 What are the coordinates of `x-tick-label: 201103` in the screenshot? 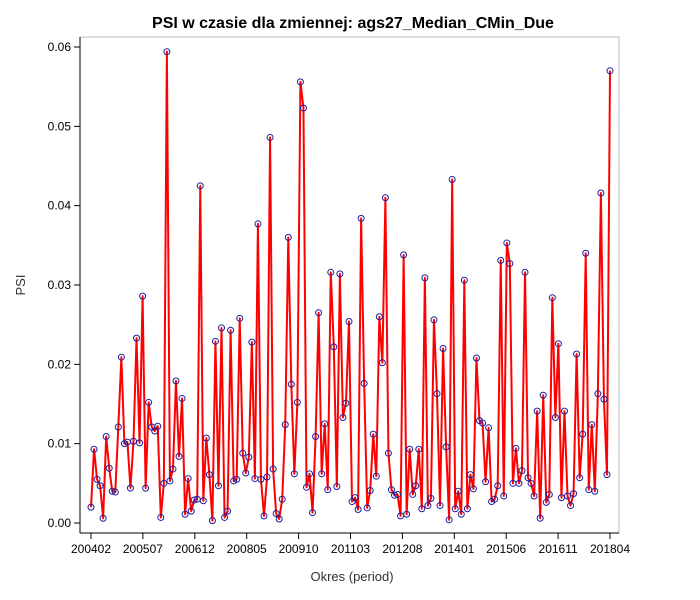 It's located at (350, 549).